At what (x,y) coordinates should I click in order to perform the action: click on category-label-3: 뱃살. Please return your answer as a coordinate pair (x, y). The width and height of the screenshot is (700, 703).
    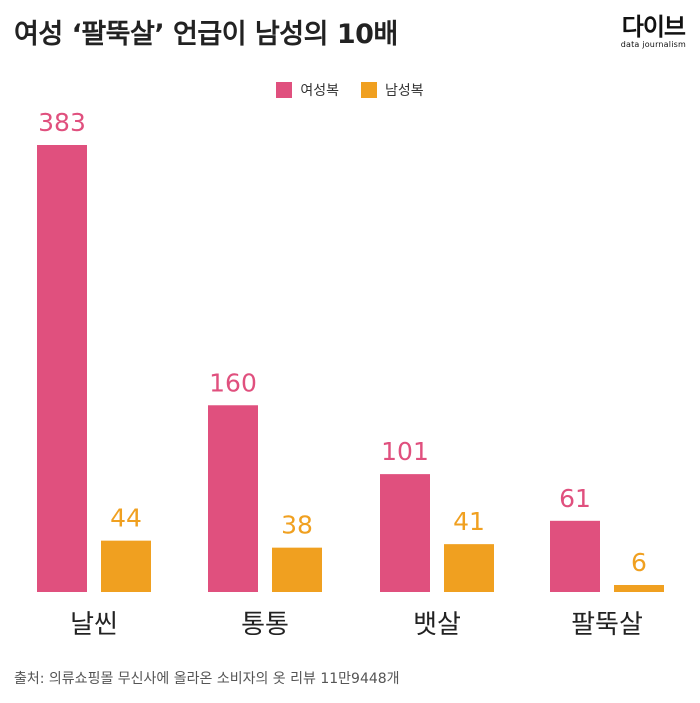
    Looking at the image, I should click on (437, 625).